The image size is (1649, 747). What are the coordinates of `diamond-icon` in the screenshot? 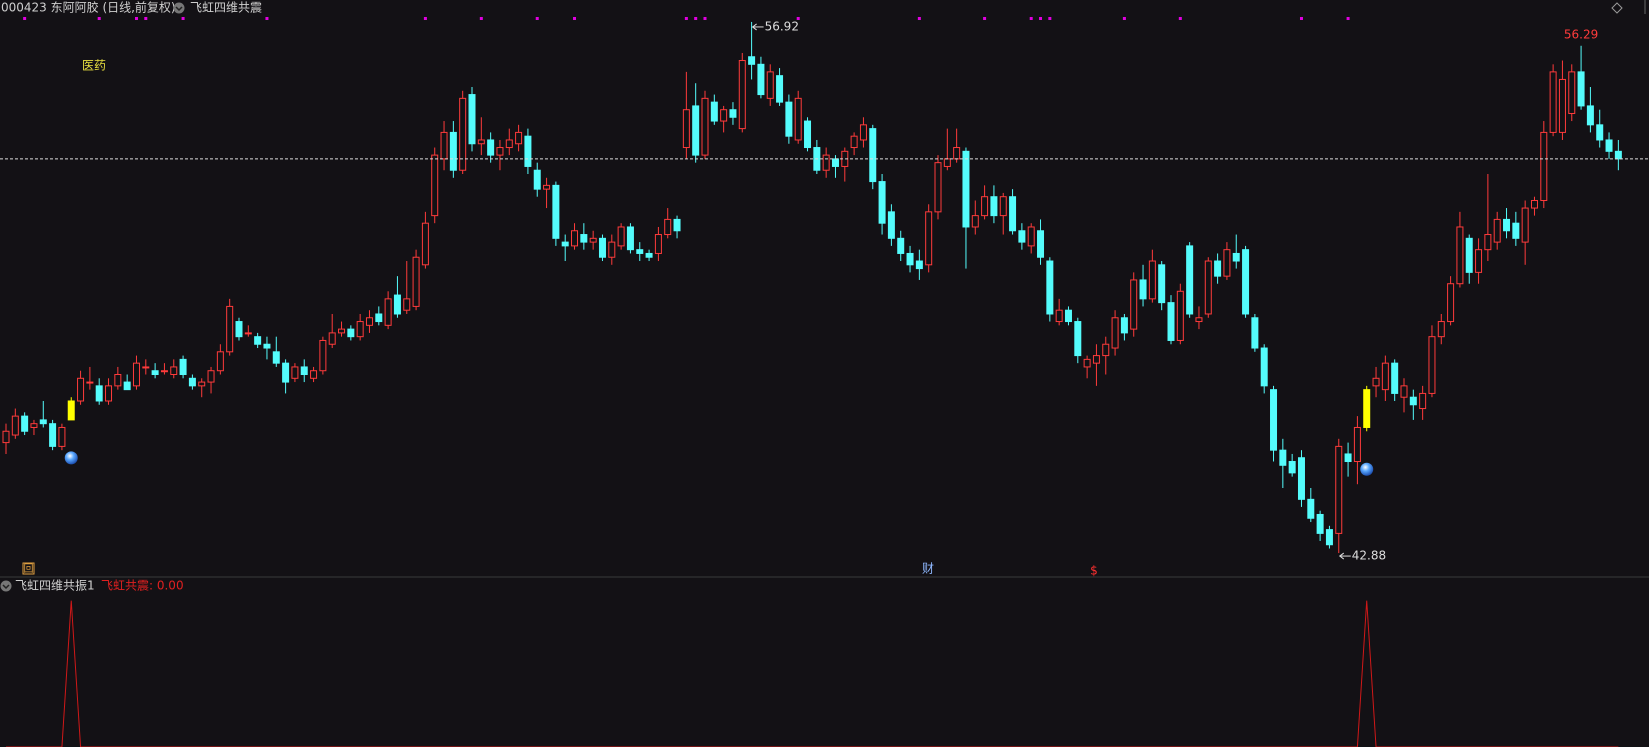 It's located at (1617, 8).